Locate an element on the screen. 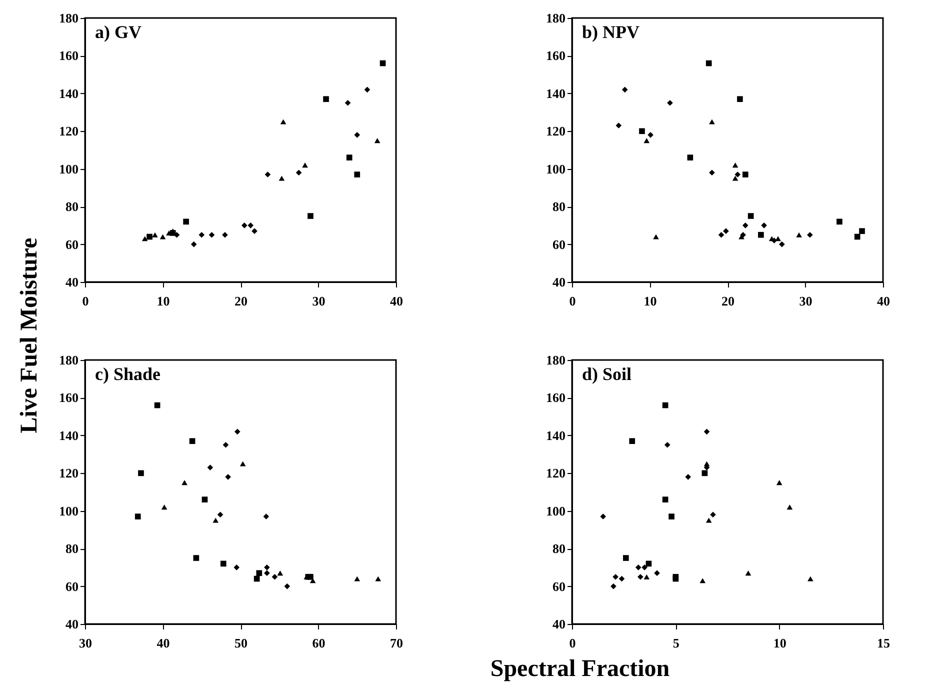  x-tick-label: 50 is located at coordinates (241, 643).